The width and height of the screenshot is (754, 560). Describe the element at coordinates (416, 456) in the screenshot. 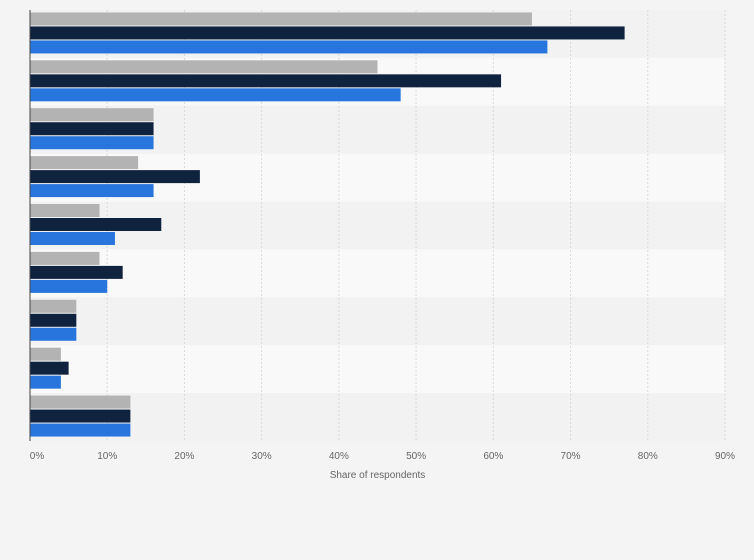

I see `x-tick-label: 50%` at that location.